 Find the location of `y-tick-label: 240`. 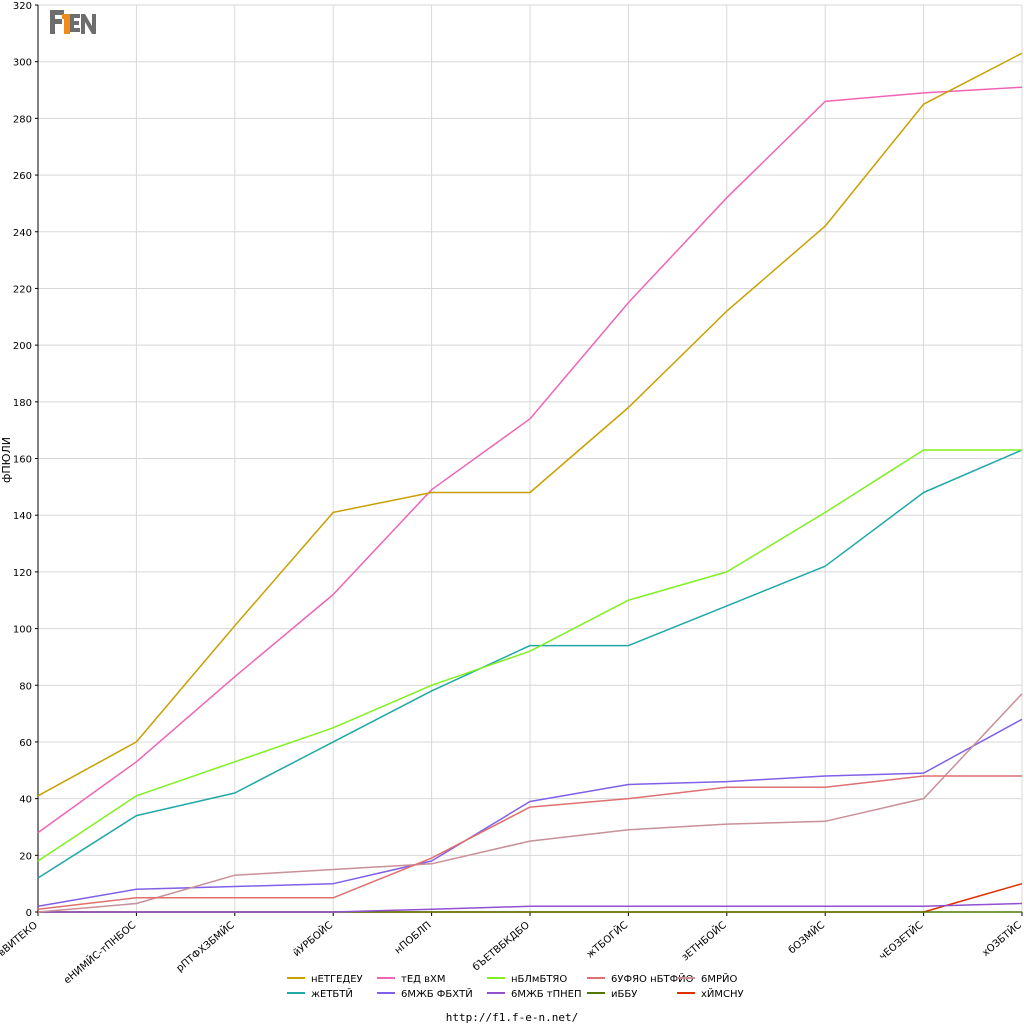

y-tick-label: 240 is located at coordinates (22, 233).